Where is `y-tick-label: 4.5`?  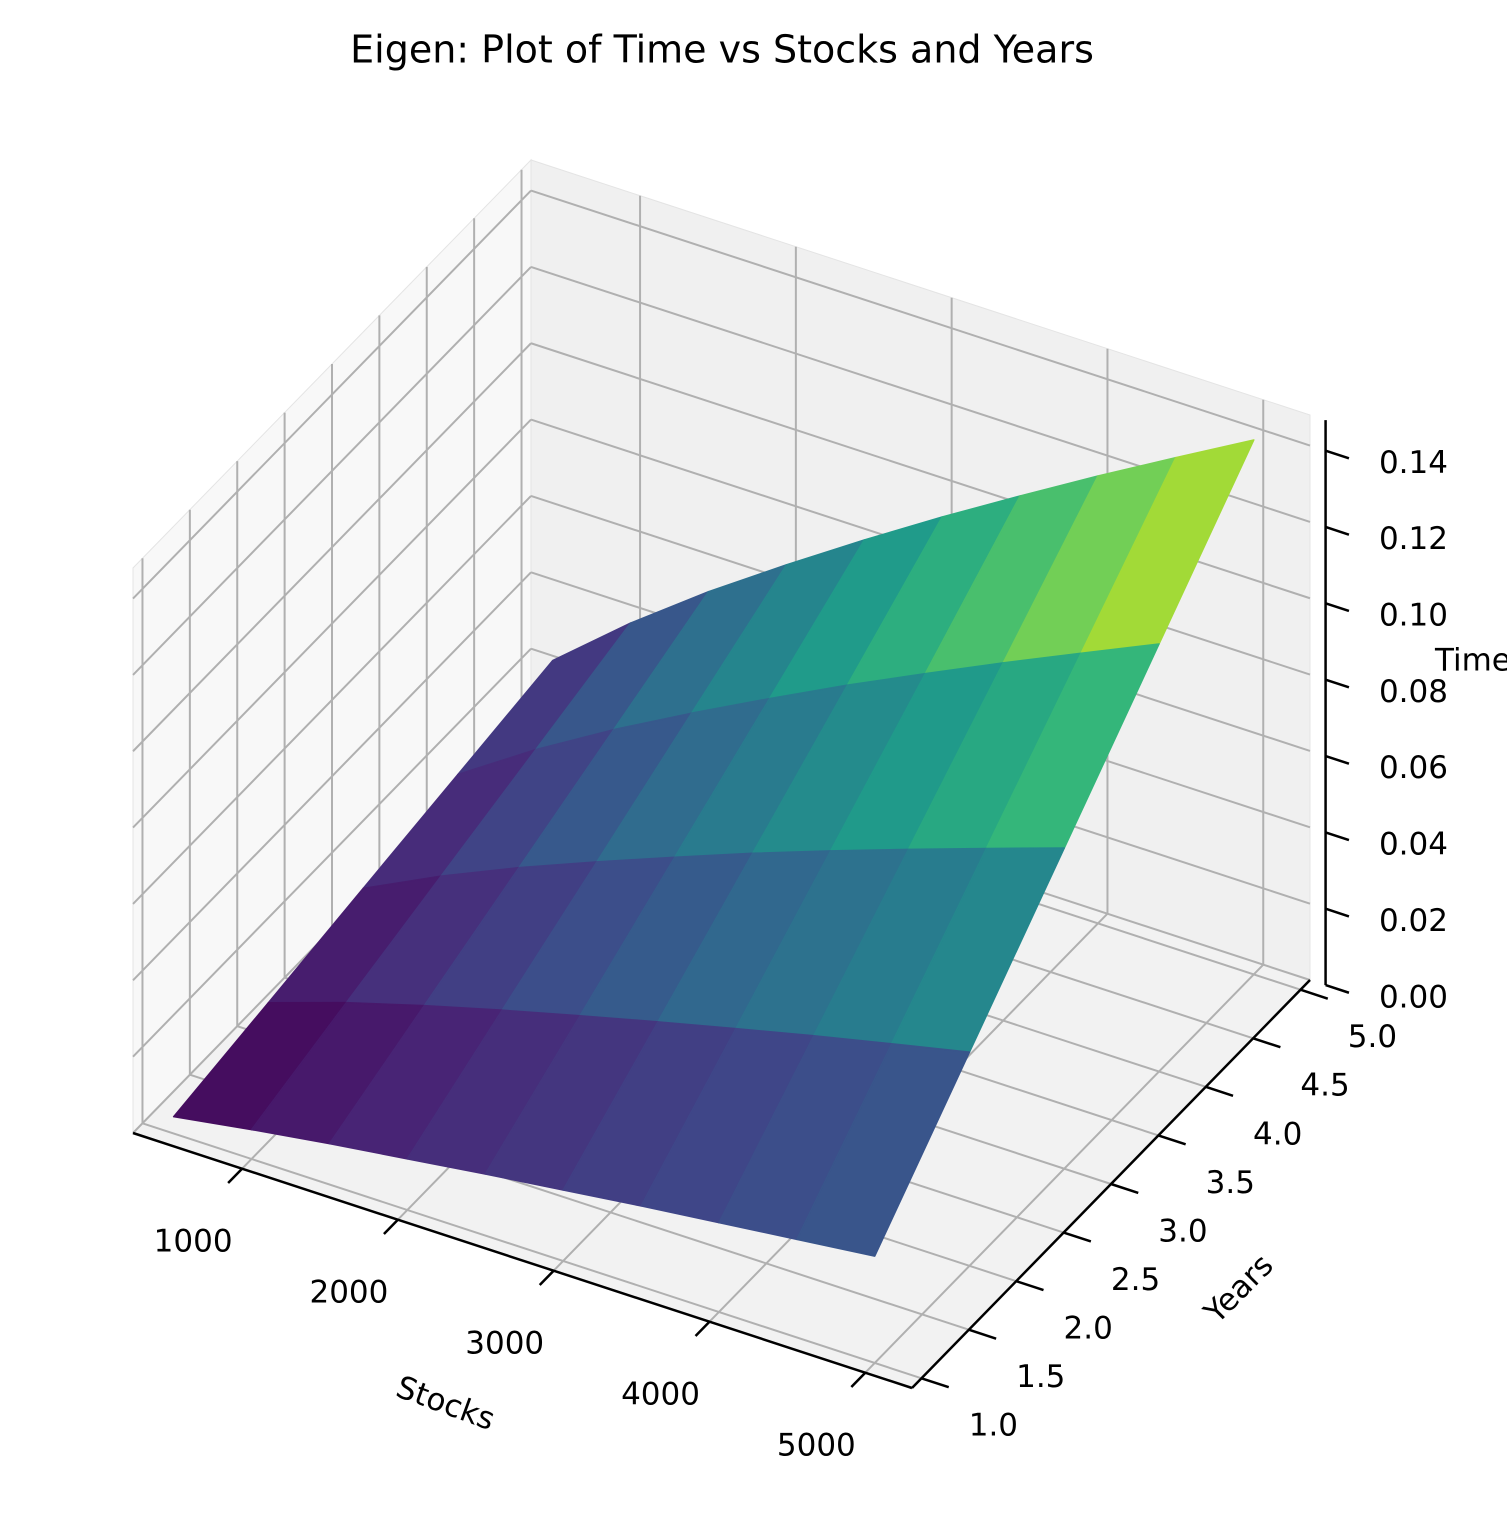 y-tick-label: 4.5 is located at coordinates (1324, 1086).